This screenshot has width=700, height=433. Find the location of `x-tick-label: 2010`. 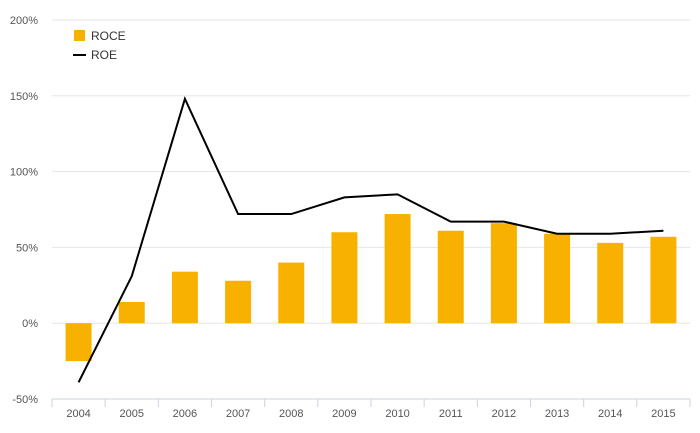

x-tick-label: 2010 is located at coordinates (397, 414).